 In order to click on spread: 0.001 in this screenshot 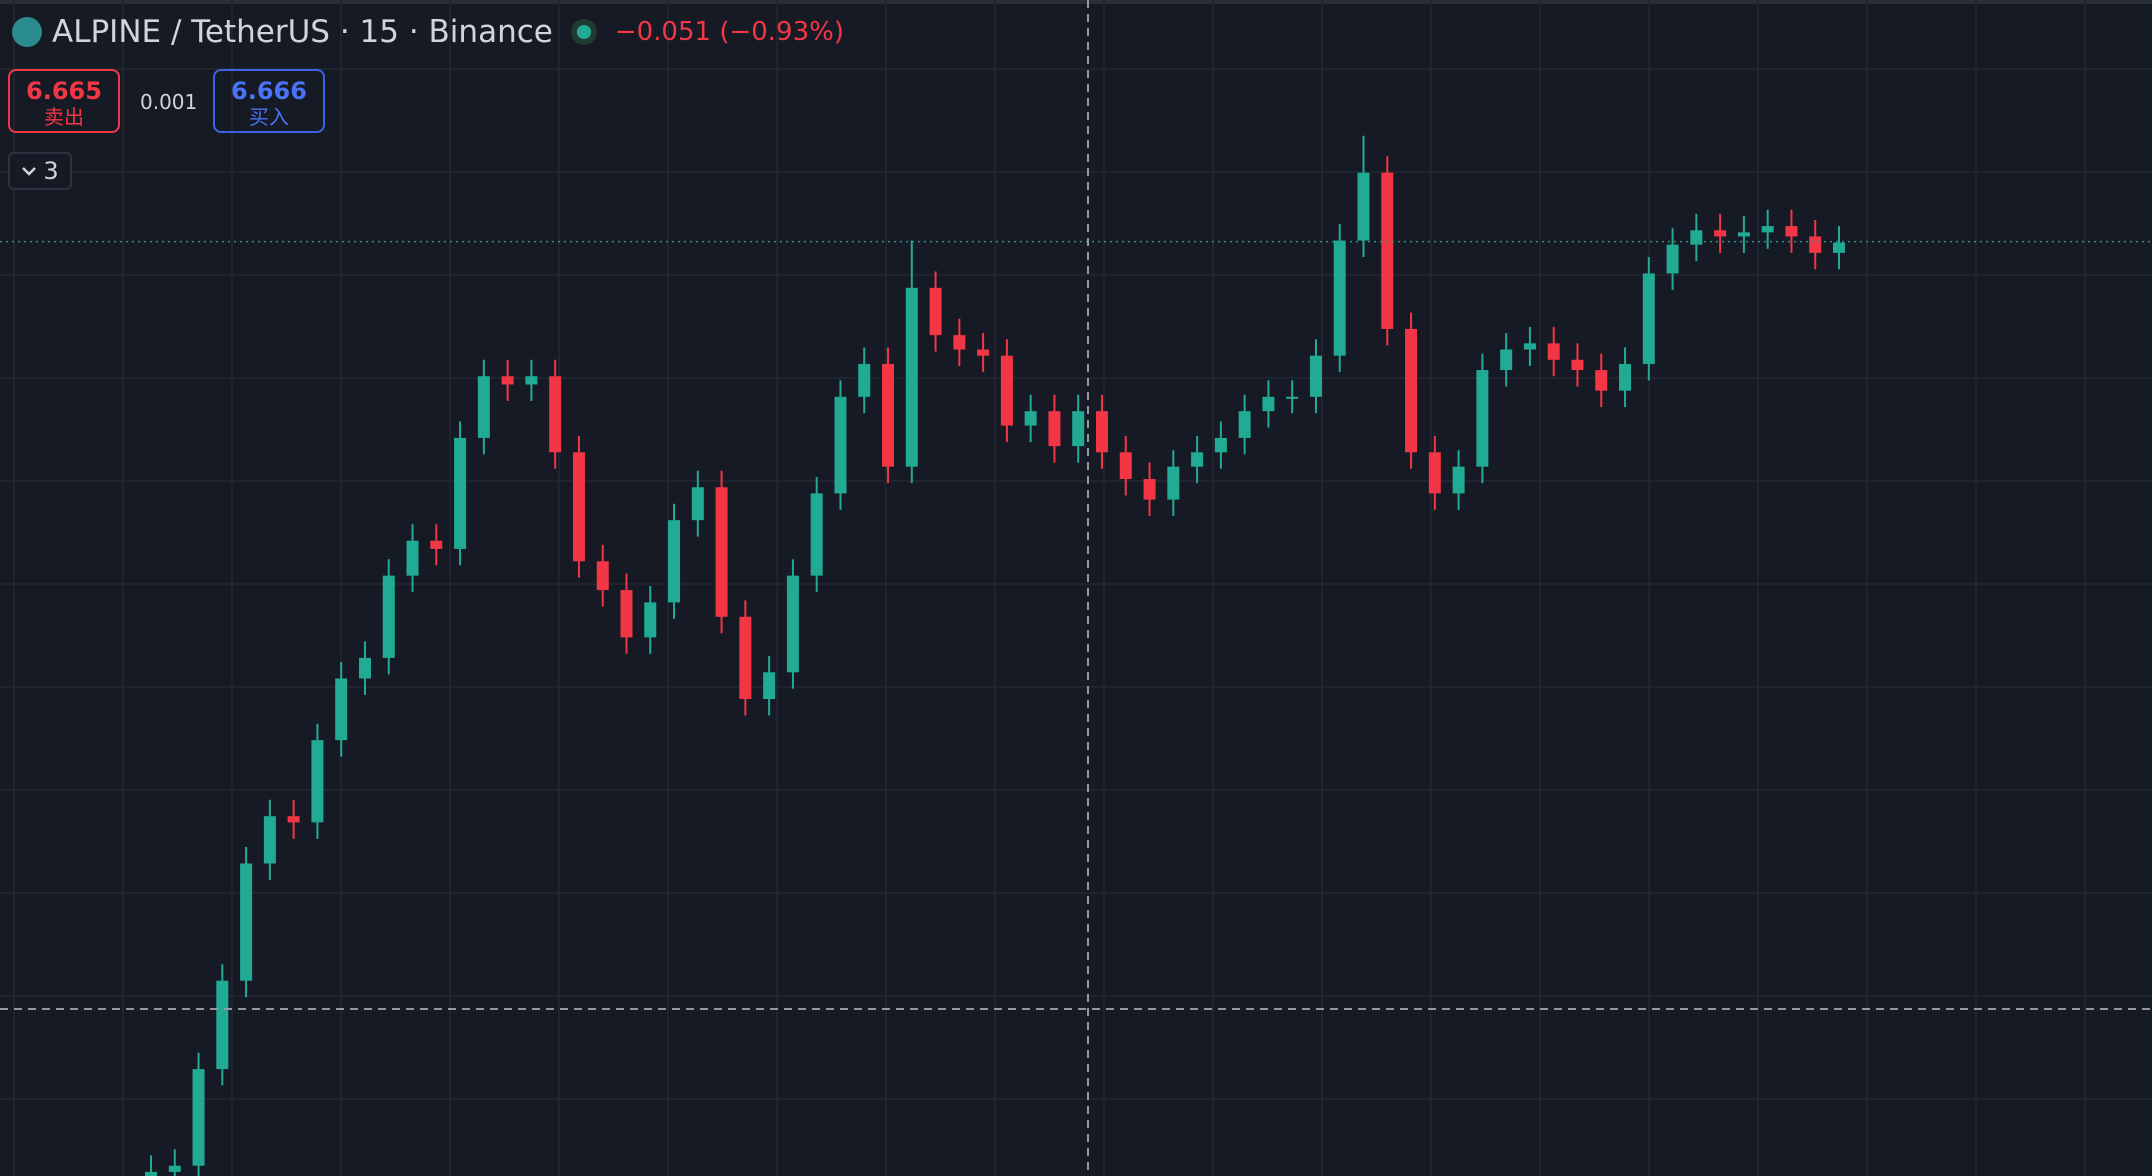, I will do `click(169, 102)`.